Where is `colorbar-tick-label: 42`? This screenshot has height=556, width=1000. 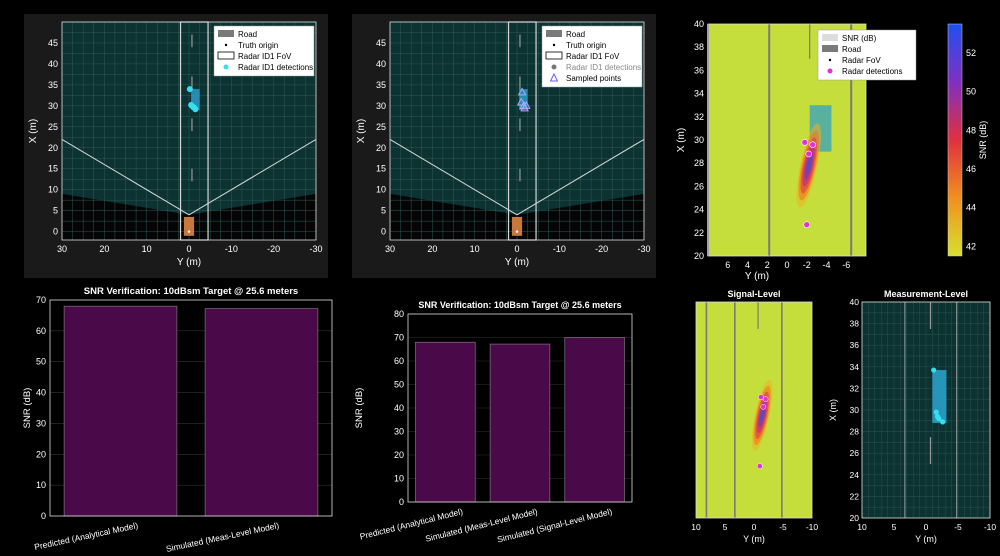 colorbar-tick-label: 42 is located at coordinates (971, 246).